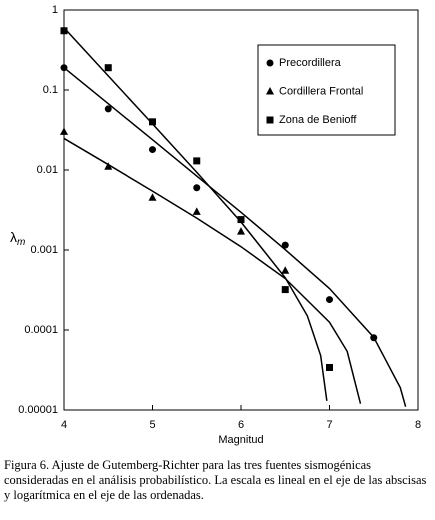  Describe the element at coordinates (318, 120) in the screenshot. I see `legend-label: Zona de Benioff` at that location.